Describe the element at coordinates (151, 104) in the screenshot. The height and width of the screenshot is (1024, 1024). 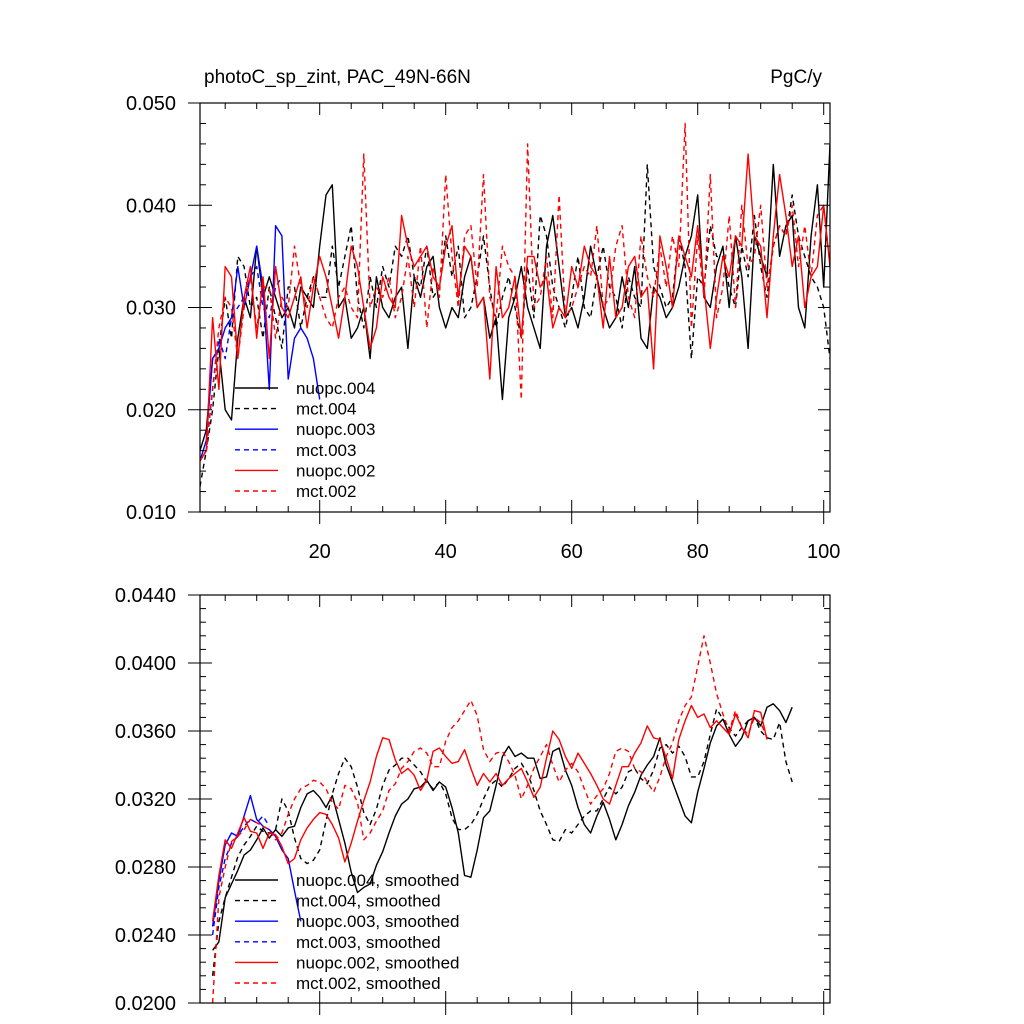
I see `y-tick-label: 0.050` at that location.